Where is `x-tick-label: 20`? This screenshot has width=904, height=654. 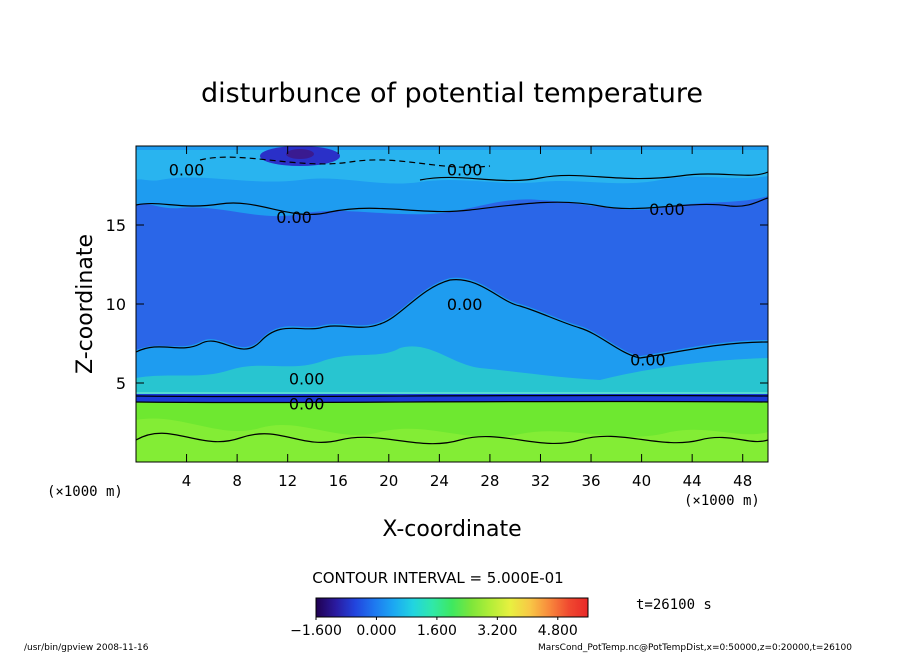
x-tick-label: 20 is located at coordinates (388, 481).